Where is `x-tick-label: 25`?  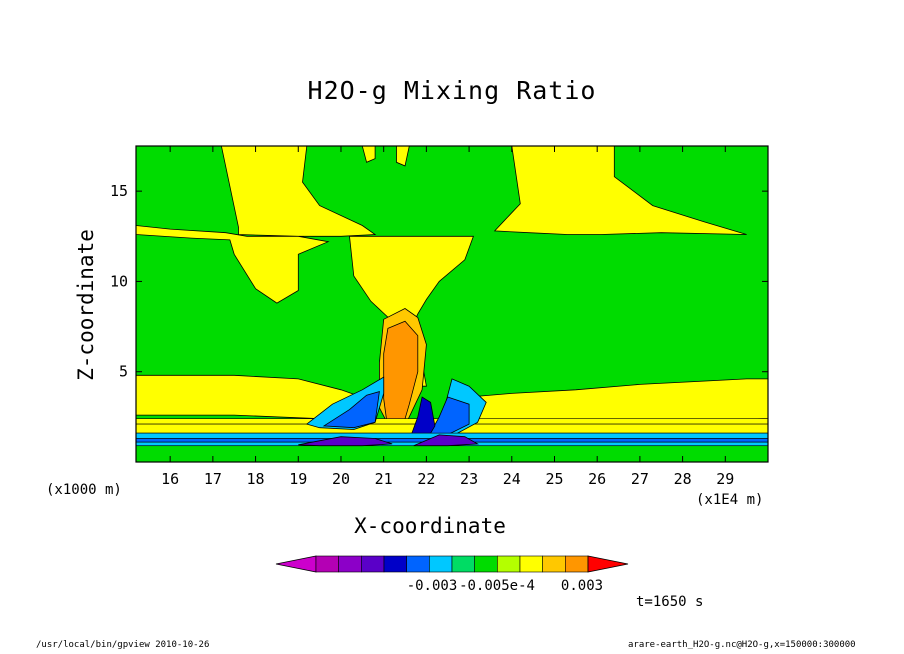 x-tick-label: 25 is located at coordinates (554, 479).